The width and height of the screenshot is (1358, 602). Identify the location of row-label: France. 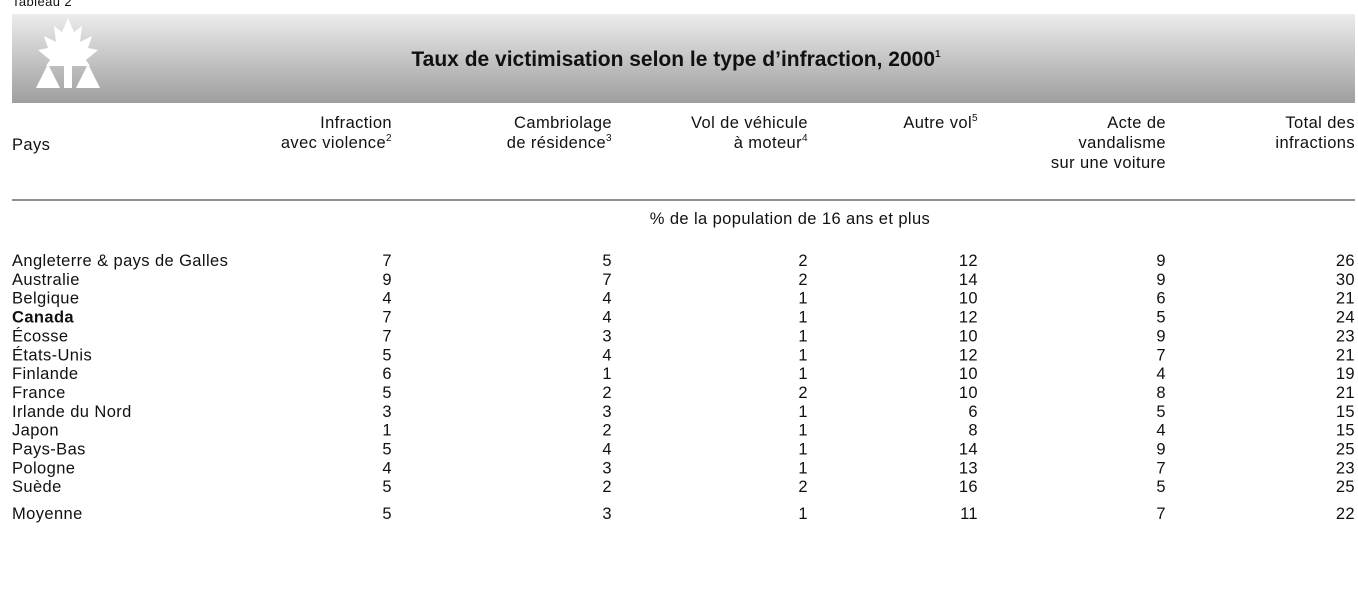
(39, 393).